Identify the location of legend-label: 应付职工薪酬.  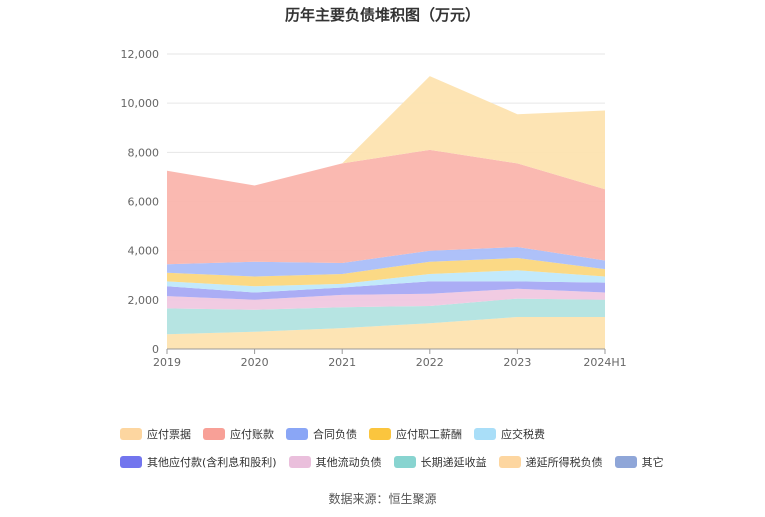
(429, 434).